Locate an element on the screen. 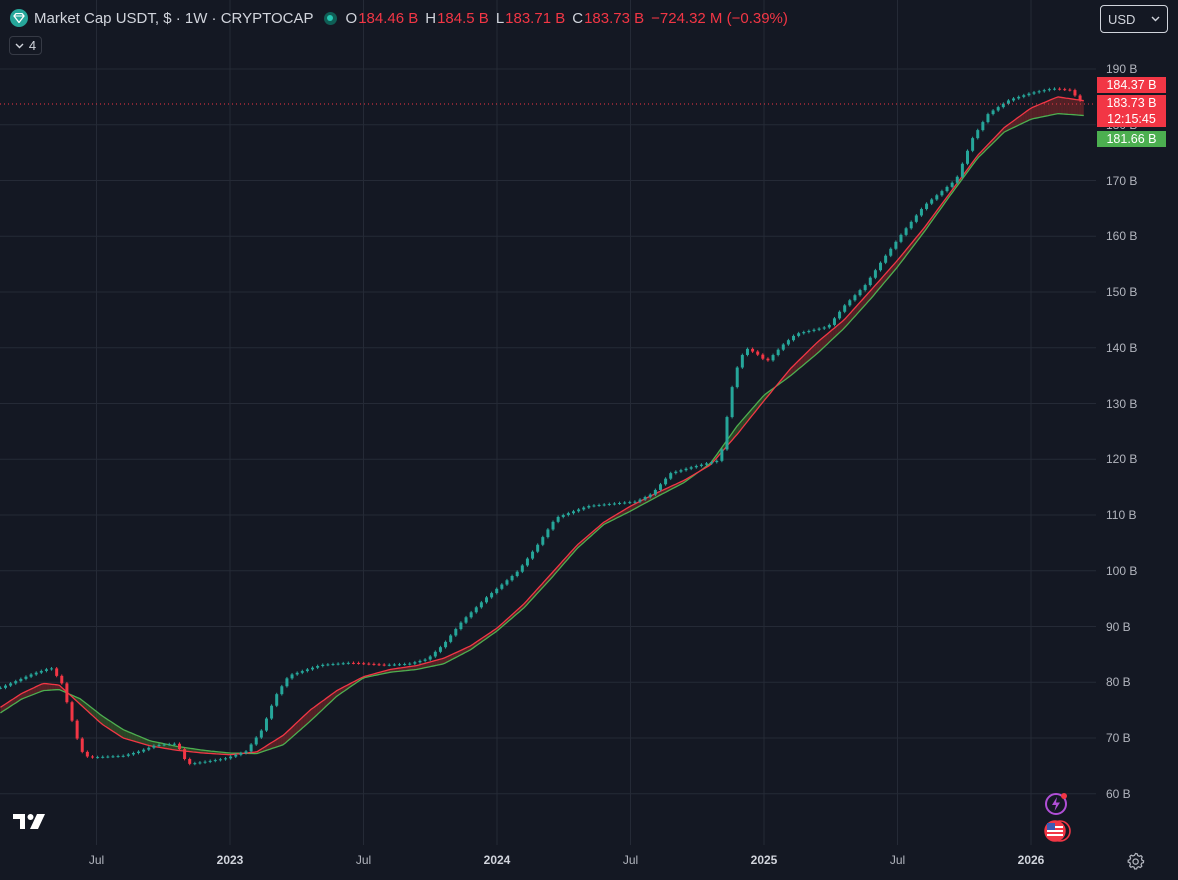  gear-icon is located at coordinates (1136, 861).